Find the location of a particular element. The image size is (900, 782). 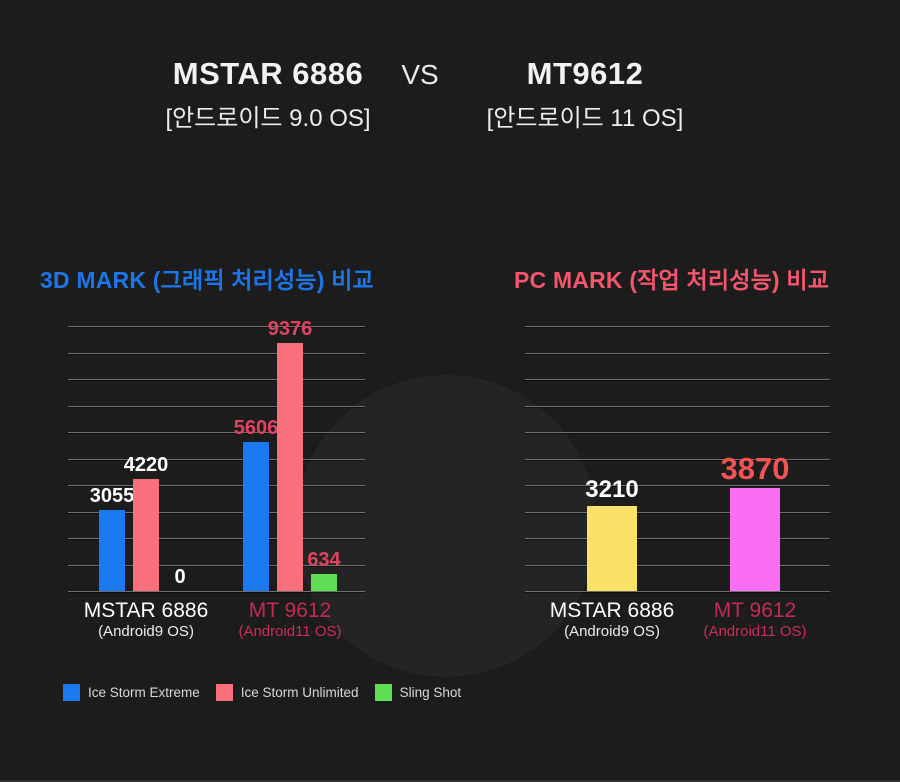

bar-value-label: 9376 is located at coordinates (290, 329).